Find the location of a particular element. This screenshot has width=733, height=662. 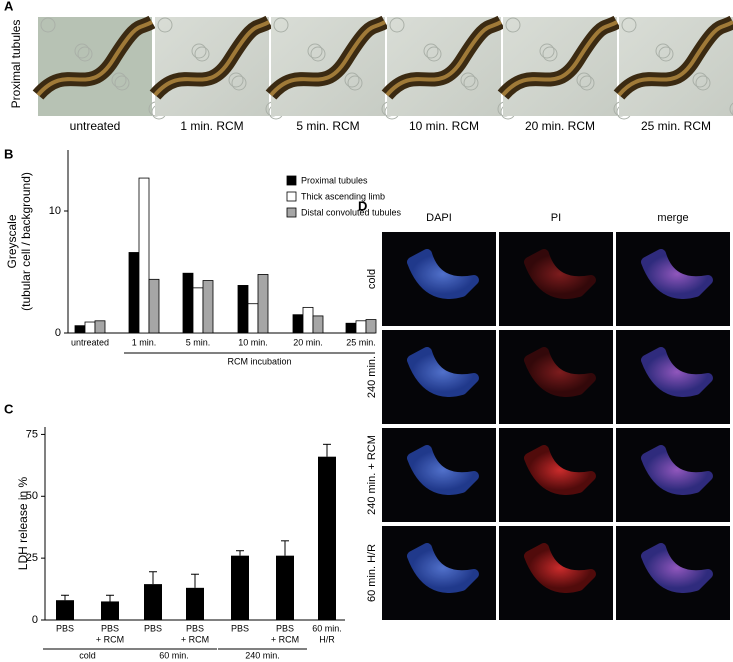

legend-label: Distal convoluted tubules is located at coordinates (351, 212).